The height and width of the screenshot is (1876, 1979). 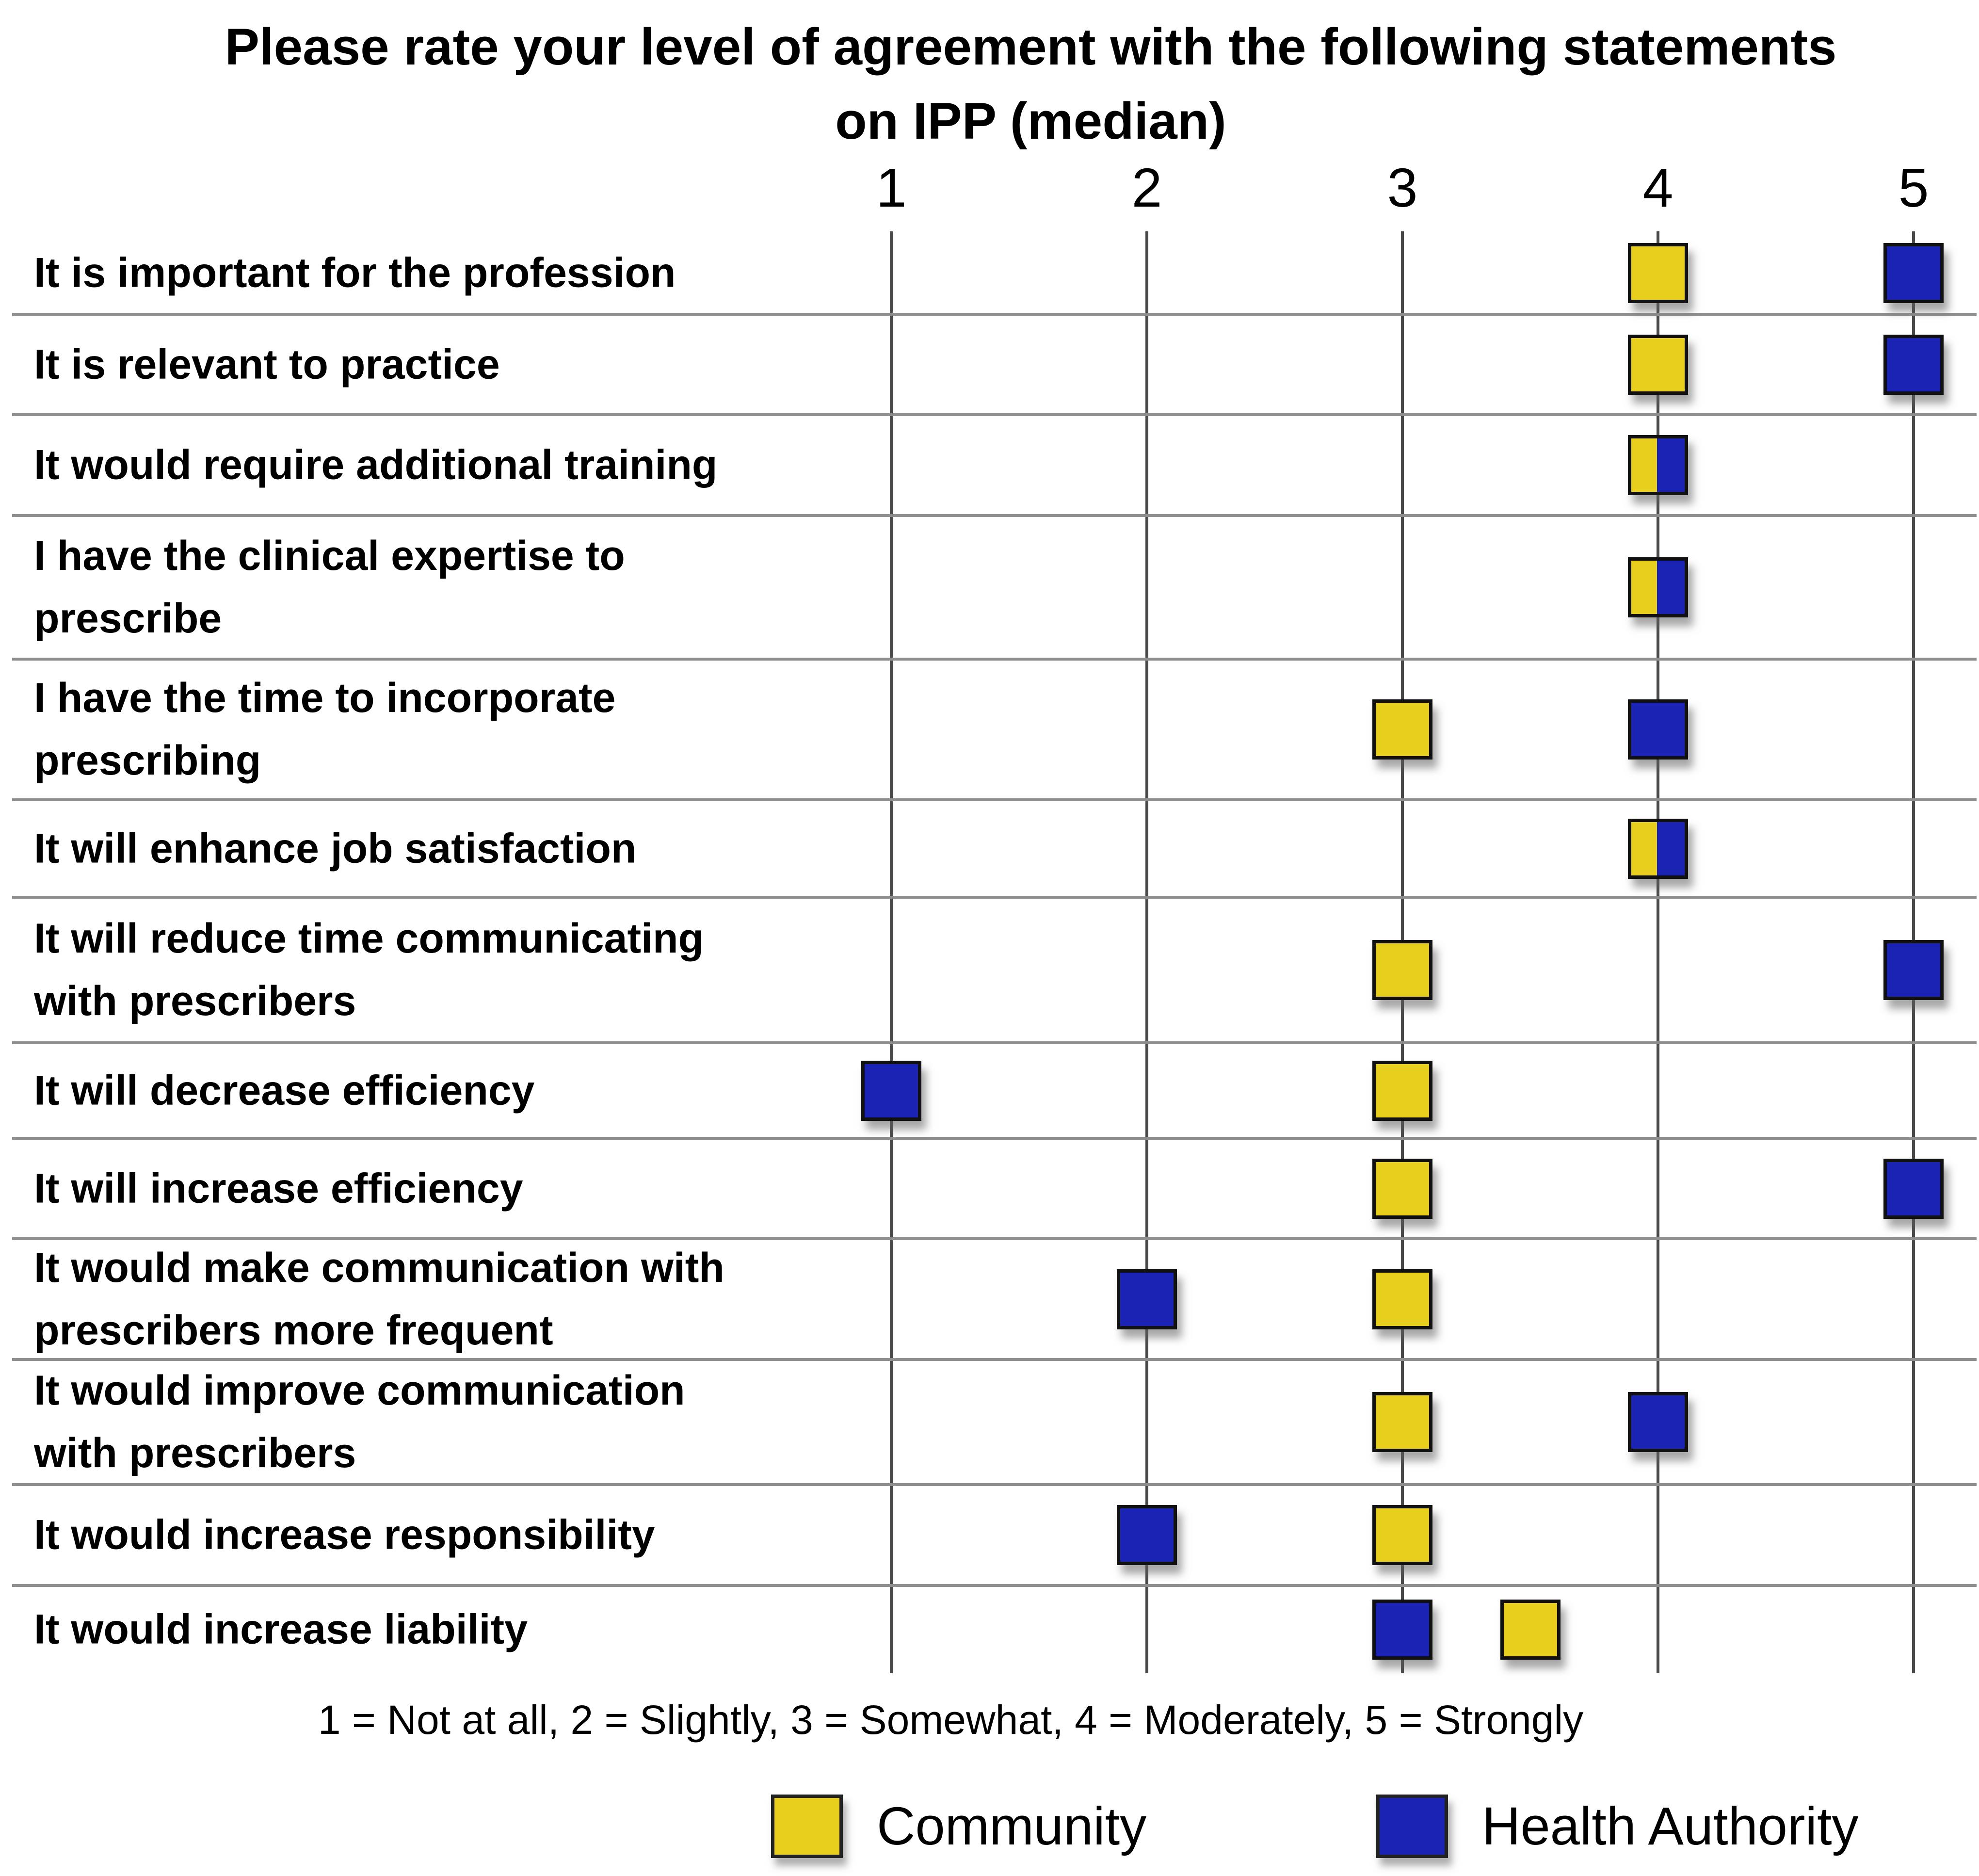 What do you see at coordinates (325, 698) in the screenshot?
I see `row-label-line: I have the time to incorporate` at bounding box center [325, 698].